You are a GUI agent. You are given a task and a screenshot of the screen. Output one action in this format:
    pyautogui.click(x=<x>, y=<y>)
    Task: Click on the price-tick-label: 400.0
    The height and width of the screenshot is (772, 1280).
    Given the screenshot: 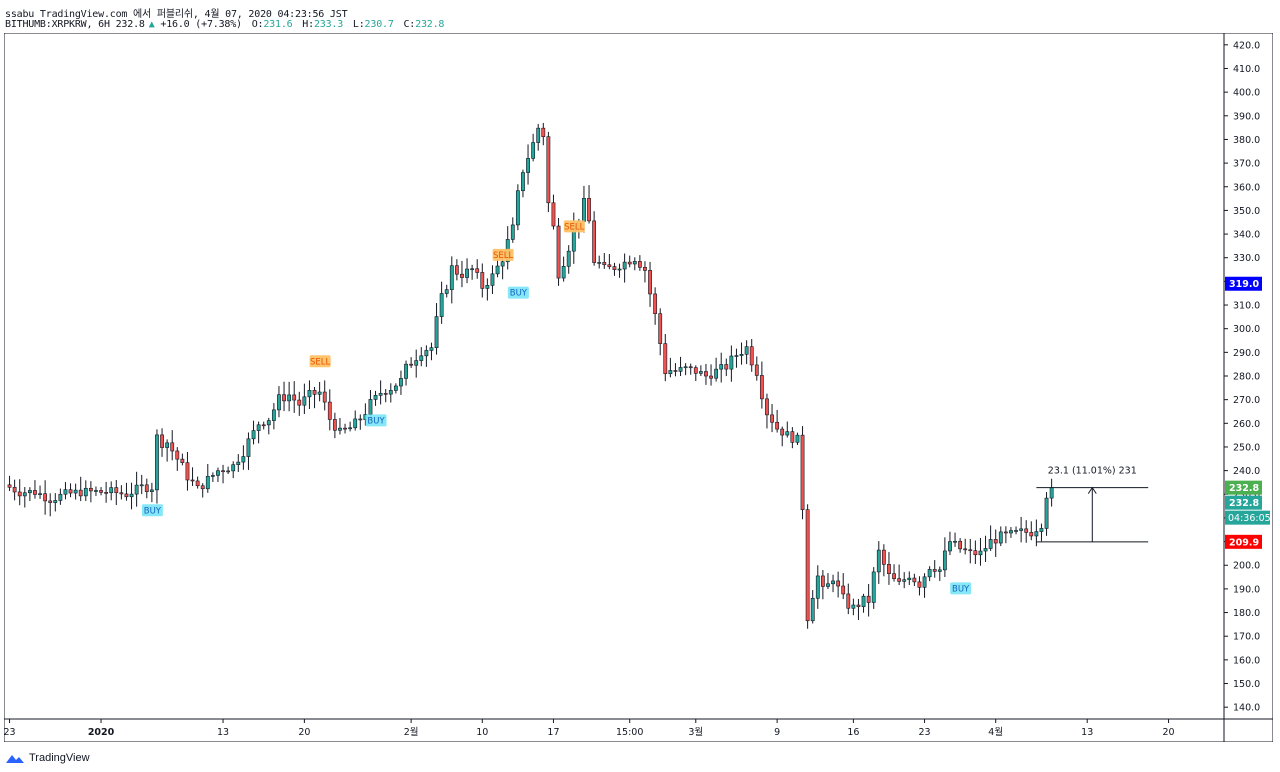 What is the action you would take?
    pyautogui.click(x=1246, y=93)
    